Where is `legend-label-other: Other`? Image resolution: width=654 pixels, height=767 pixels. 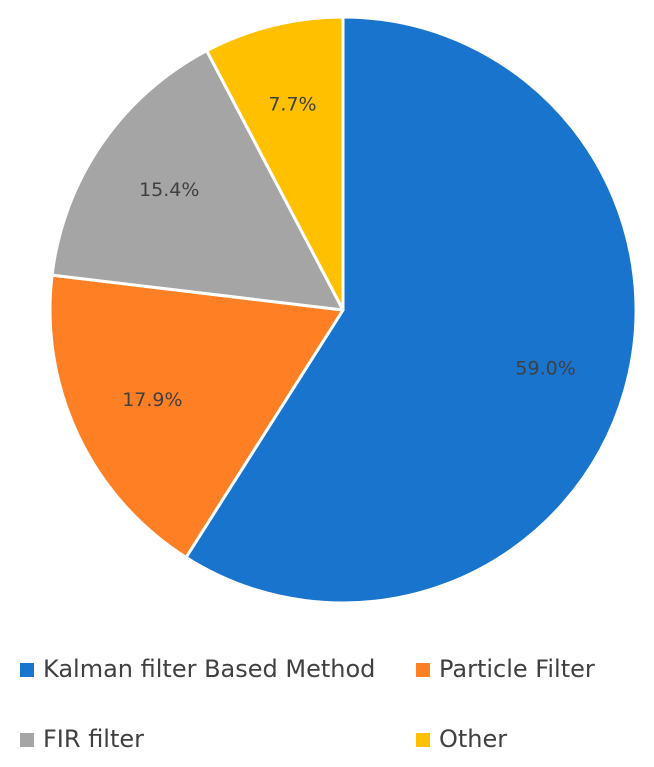
legend-label-other: Other is located at coordinates (473, 739).